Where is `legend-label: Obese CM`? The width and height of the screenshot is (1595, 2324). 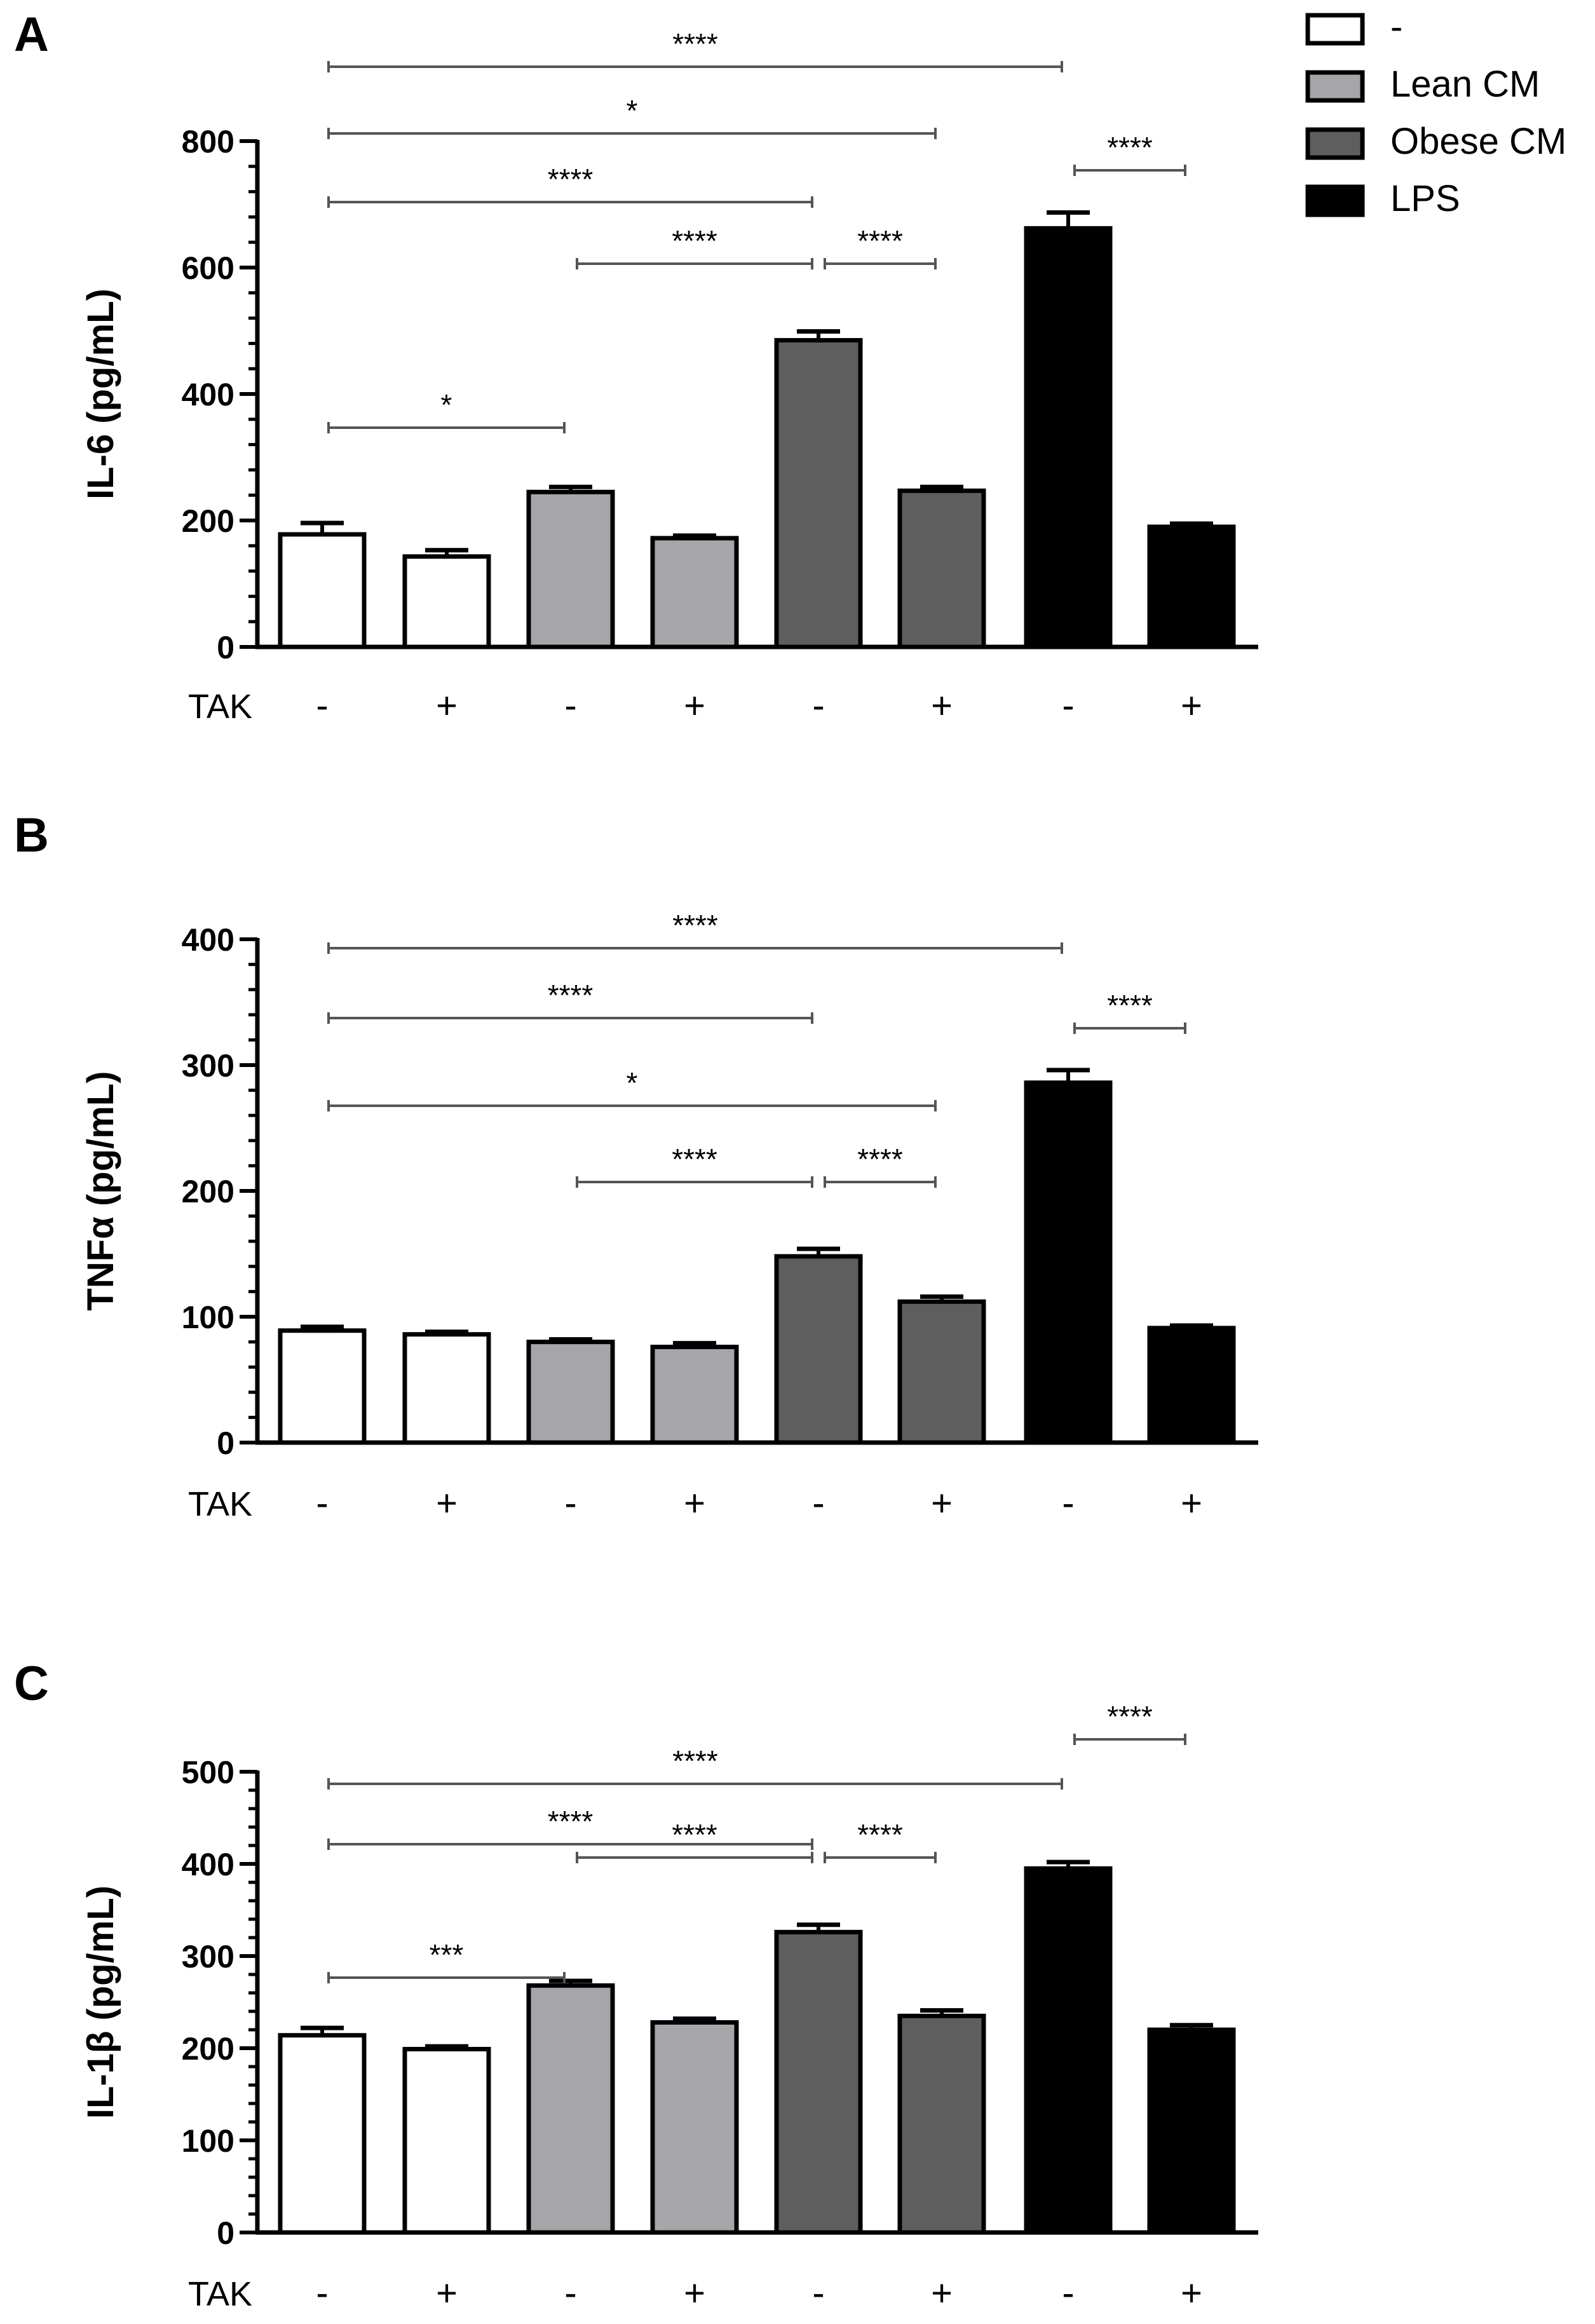
legend-label: Obese CM is located at coordinates (1478, 141).